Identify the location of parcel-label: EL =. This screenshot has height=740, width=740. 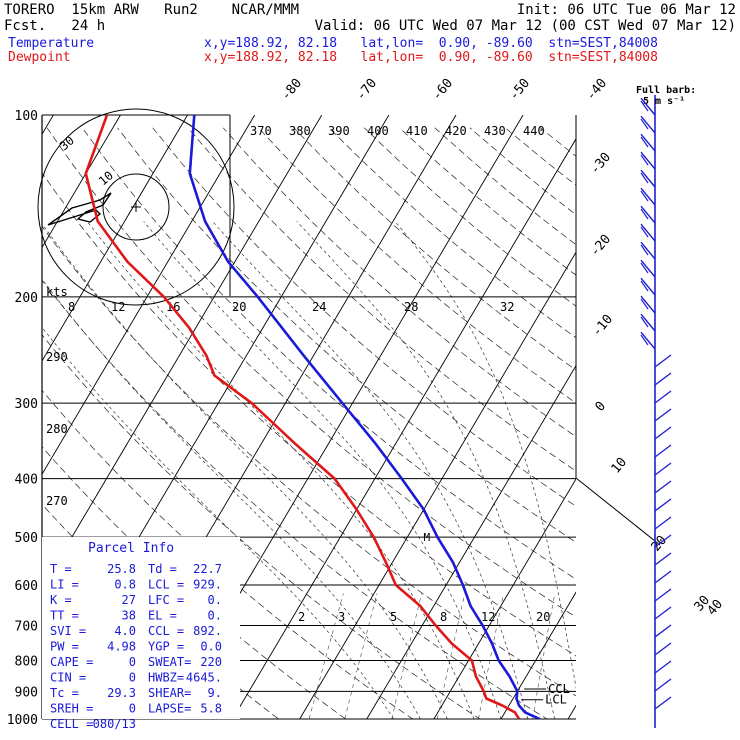
(162, 616).